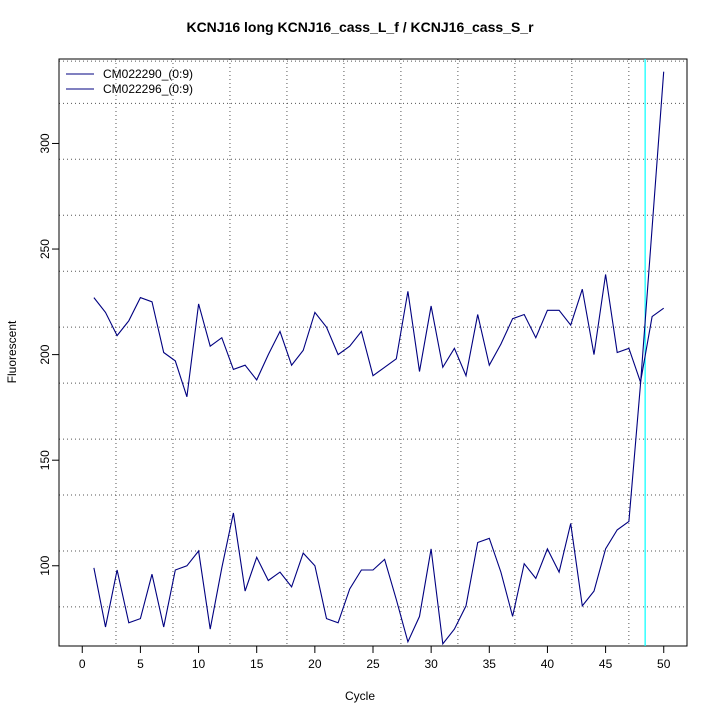  Describe the element at coordinates (140, 664) in the screenshot. I see `x-tick-label: 5` at that location.